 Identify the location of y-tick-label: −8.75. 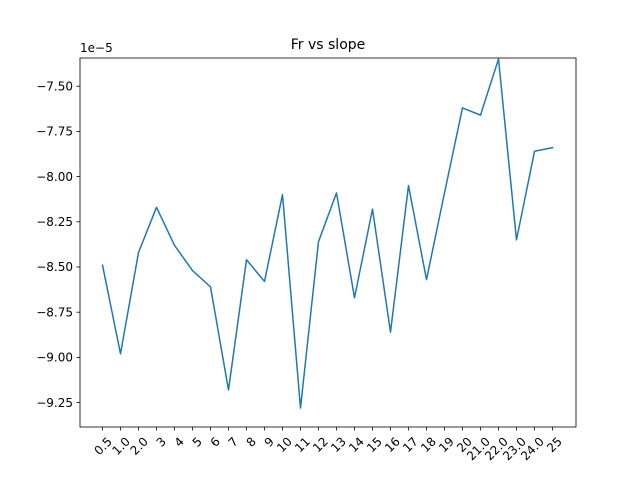
(54, 312).